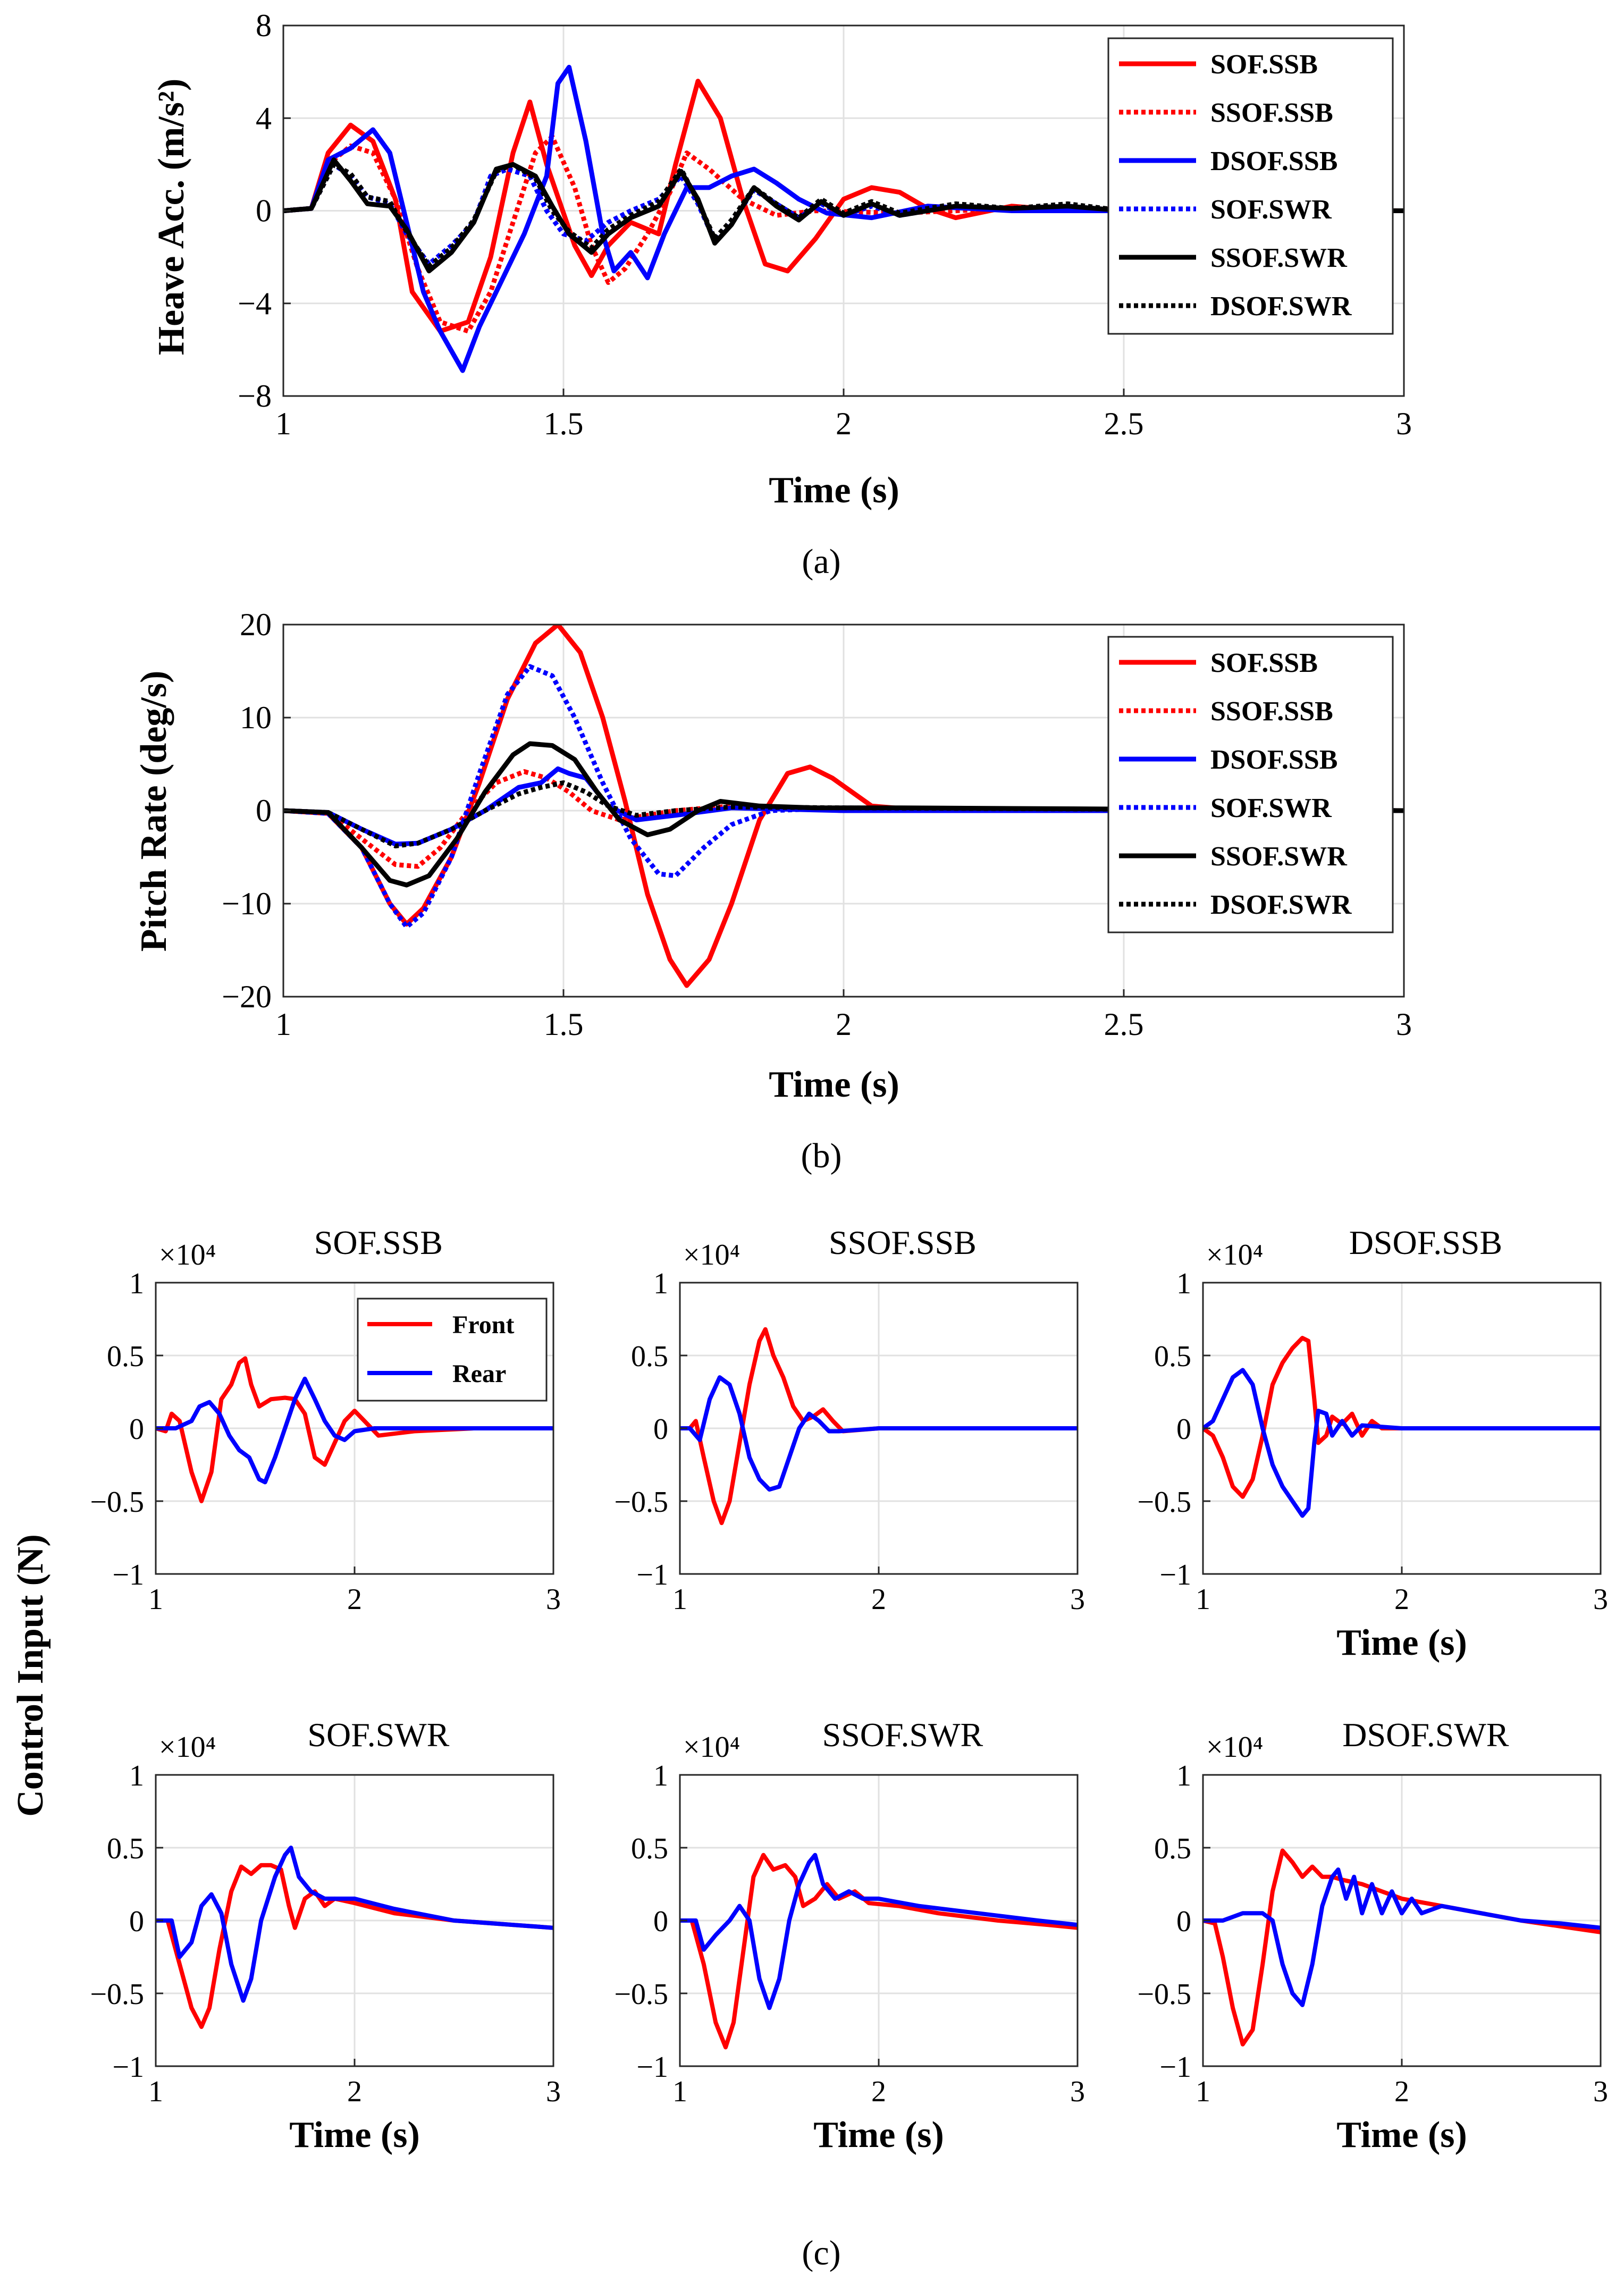 This screenshot has height=2282, width=1624. Describe the element at coordinates (479, 1374) in the screenshot. I see `legend-label: Rear` at that location.